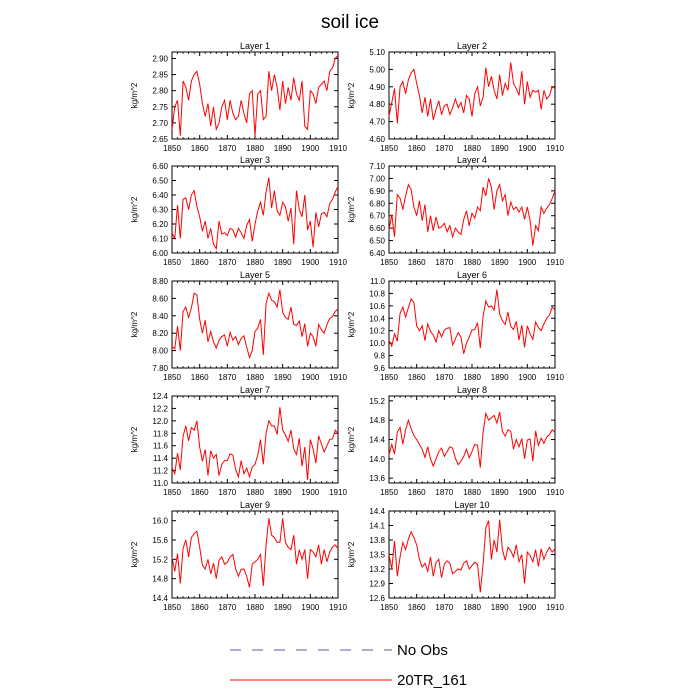 This screenshot has width=700, height=700. I want to click on y-tick-label: 8.20, so click(160, 333).